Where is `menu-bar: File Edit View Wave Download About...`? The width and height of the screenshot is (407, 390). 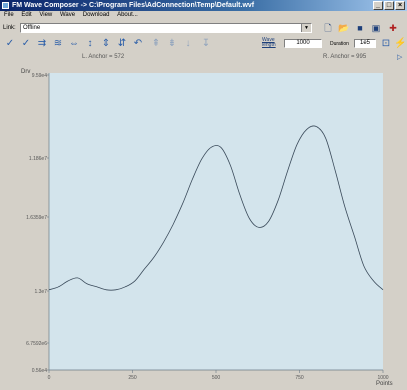 menu-bar: File Edit View Wave Download About... is located at coordinates (203, 15).